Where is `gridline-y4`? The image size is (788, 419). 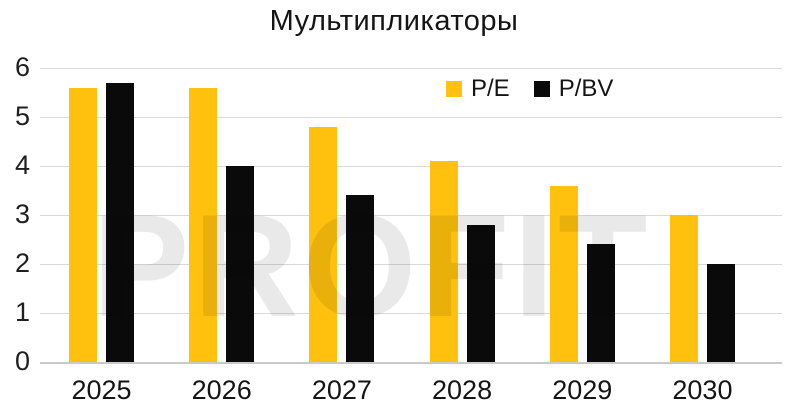 gridline-y4 is located at coordinates (411, 166).